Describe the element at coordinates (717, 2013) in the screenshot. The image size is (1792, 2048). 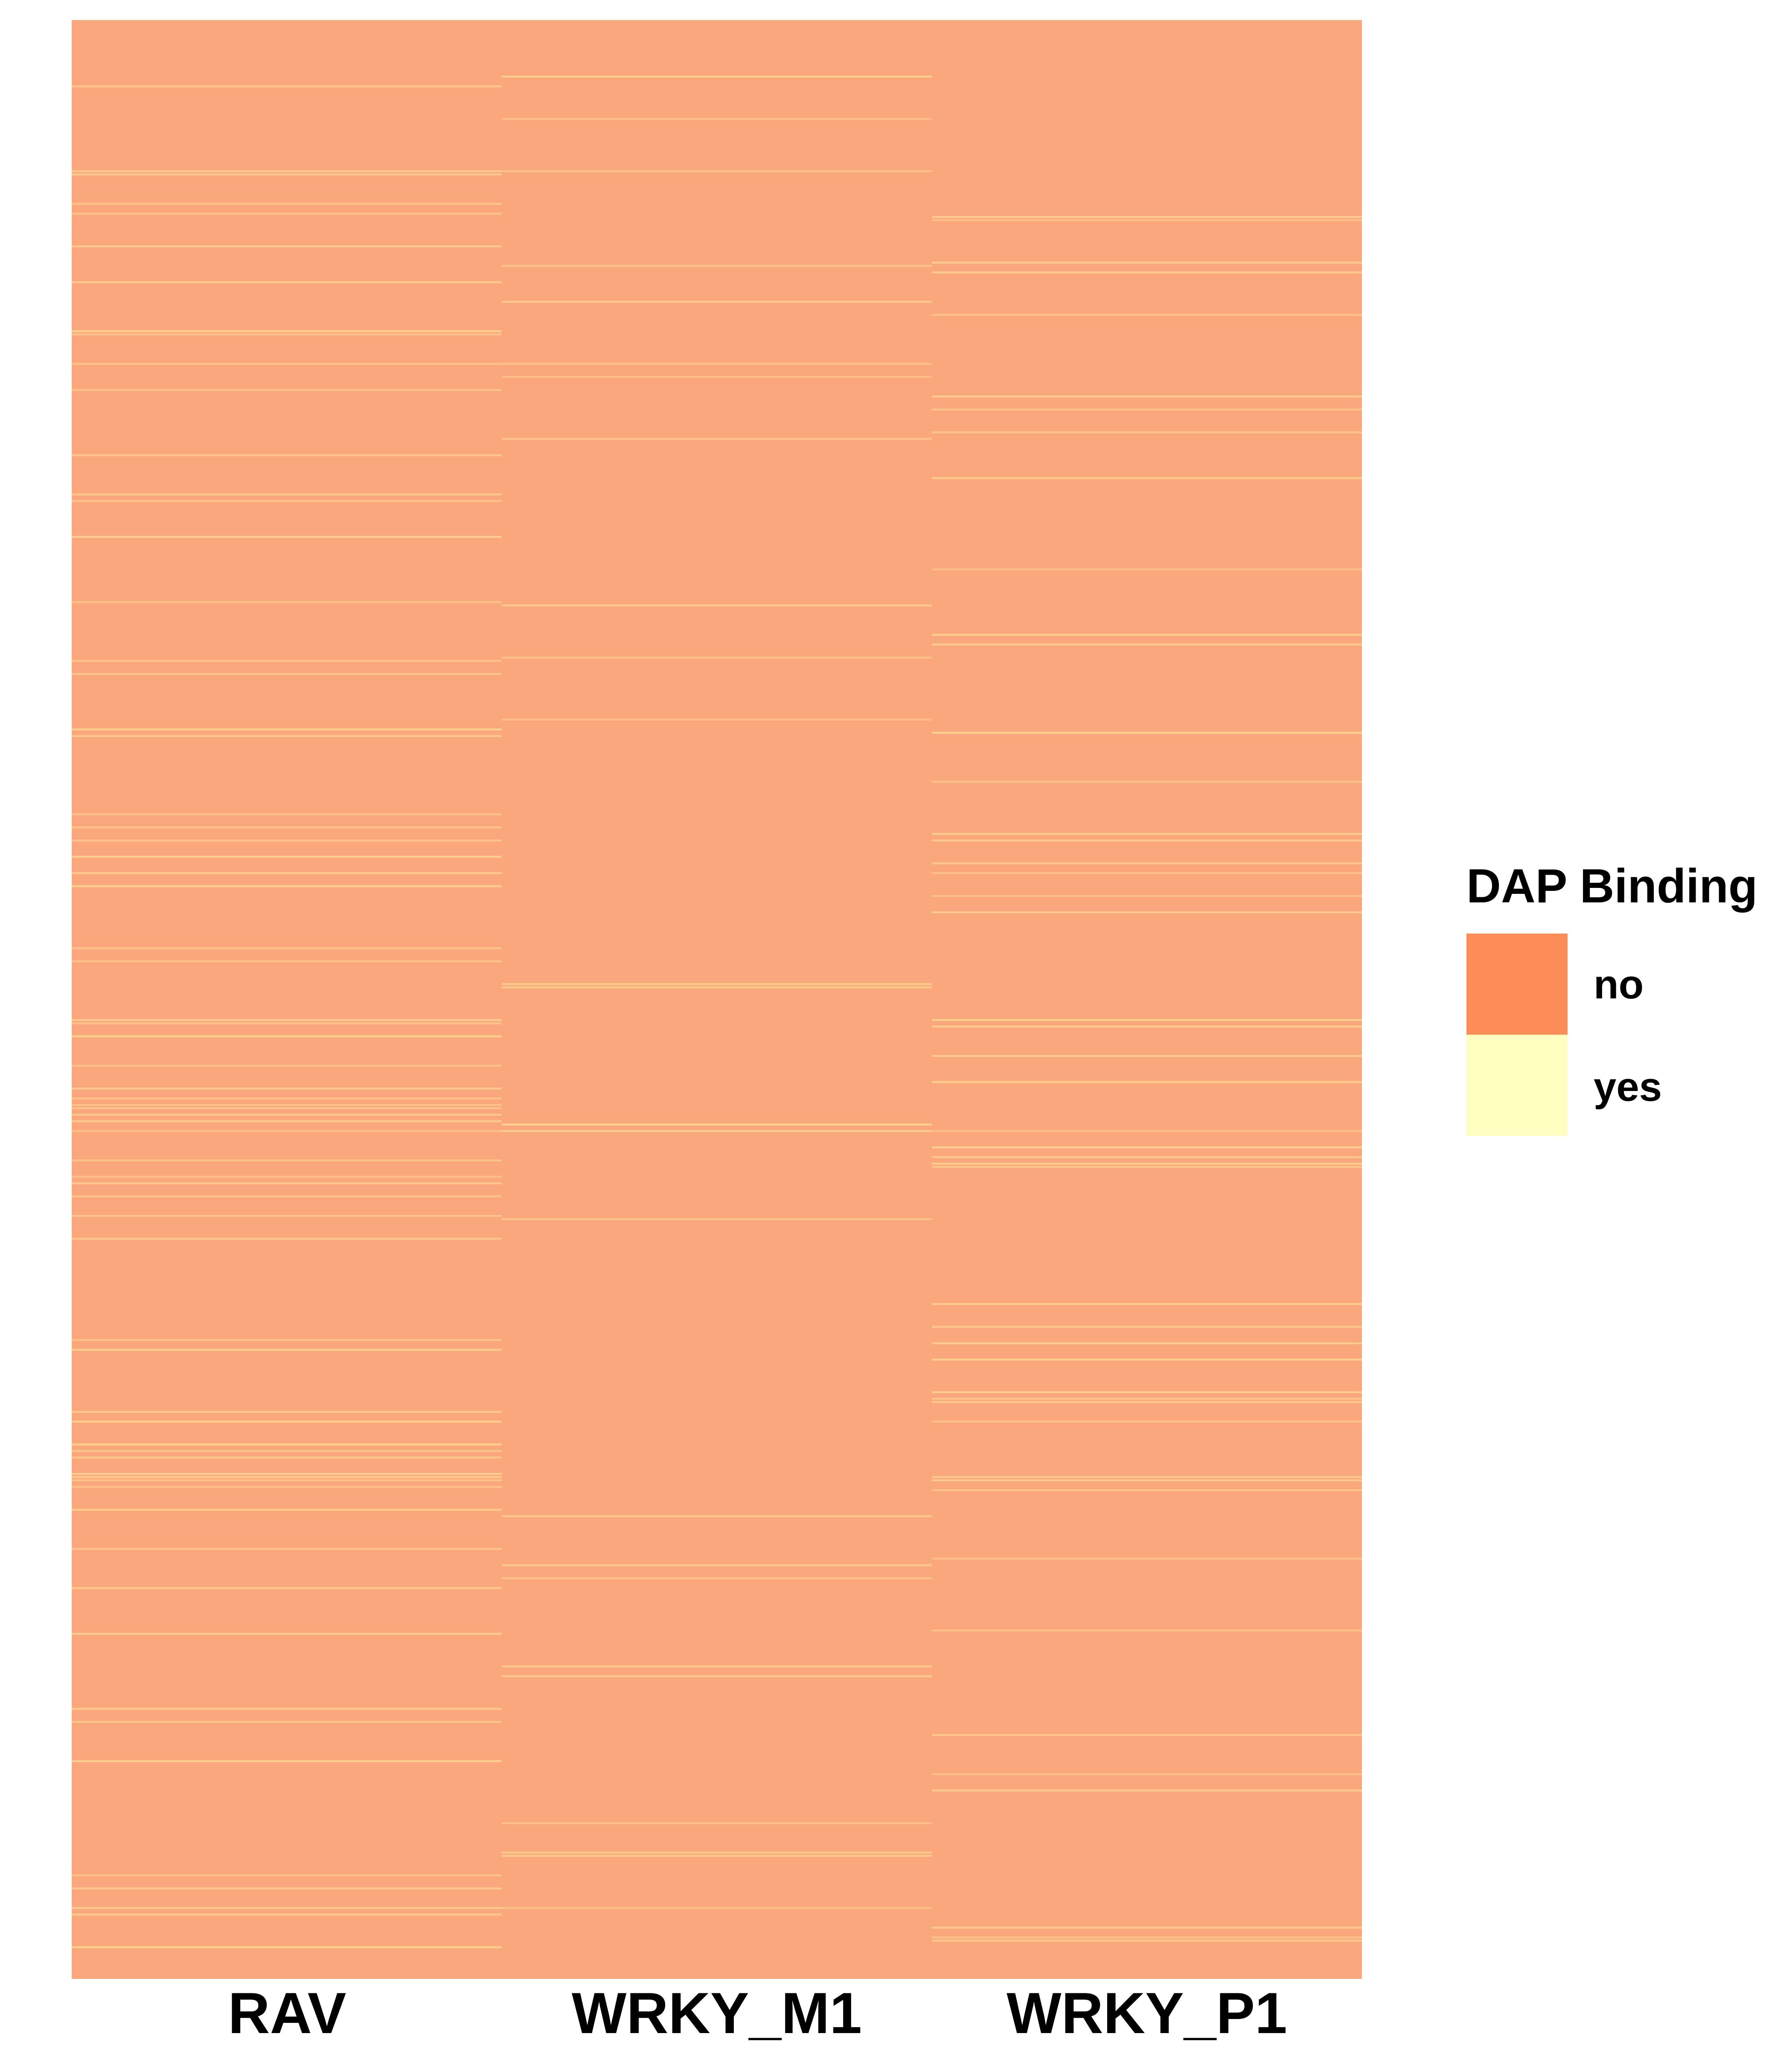
I see `column-label-wrky-m1: WRKY_M1` at that location.